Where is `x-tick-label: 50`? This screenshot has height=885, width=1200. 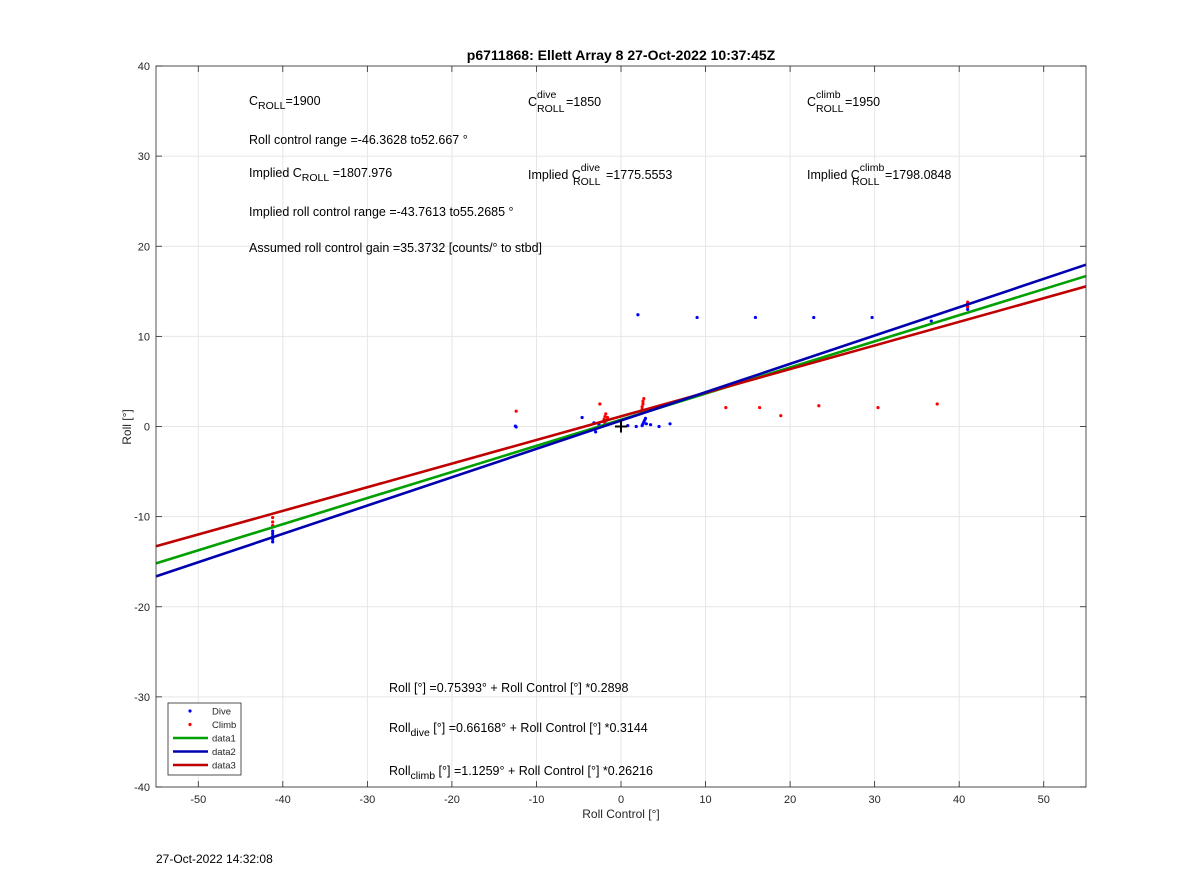
x-tick-label: 50 is located at coordinates (1044, 800).